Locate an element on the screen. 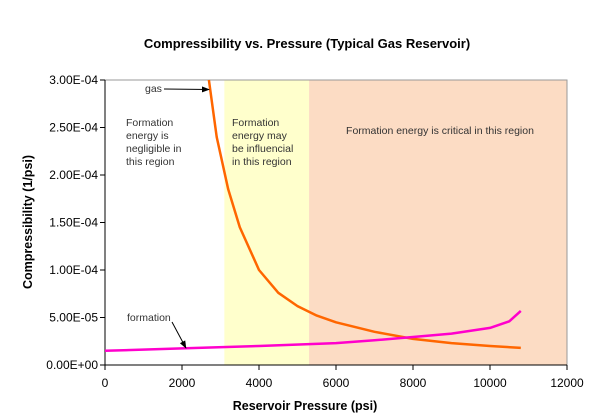  x-tick-label: 8000 is located at coordinates (413, 383).